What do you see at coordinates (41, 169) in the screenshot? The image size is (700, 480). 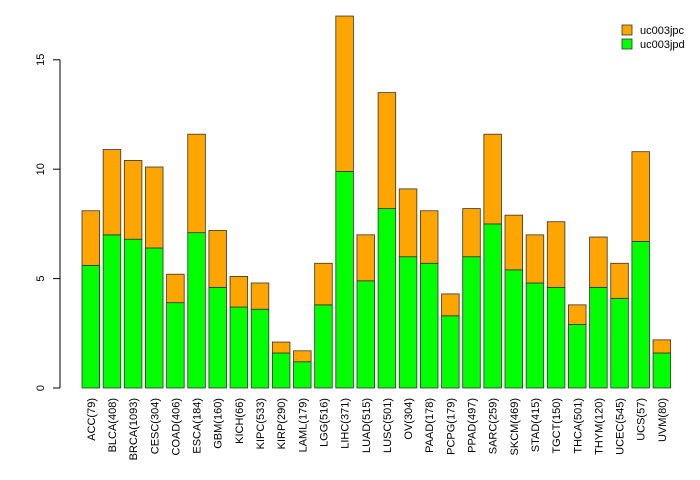 I see `y-tick-label: 10` at bounding box center [41, 169].